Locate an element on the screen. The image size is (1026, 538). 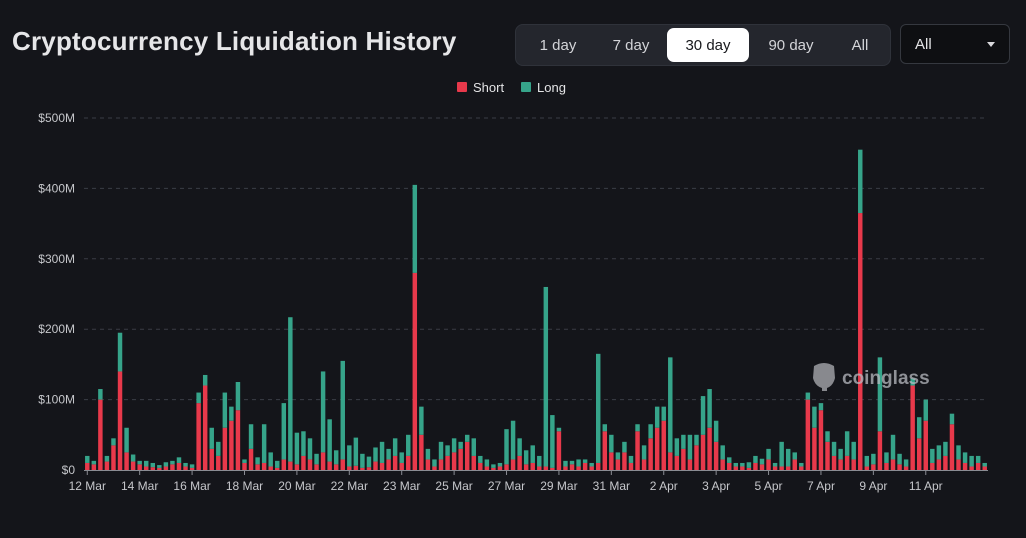
range-90-day-button: 90 day is located at coordinates (791, 45).